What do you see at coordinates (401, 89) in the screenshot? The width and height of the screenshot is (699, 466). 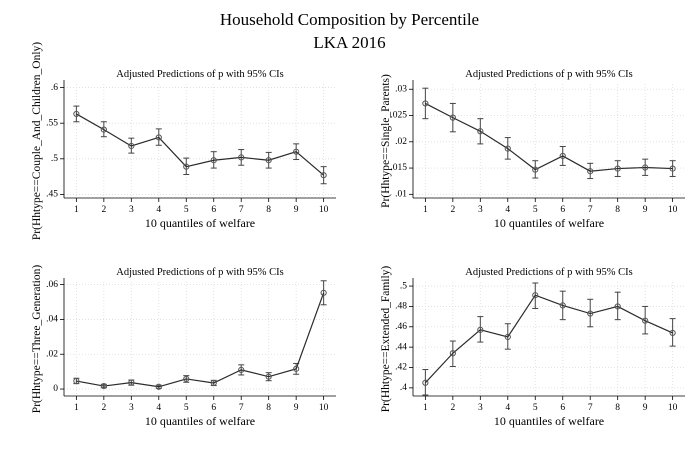 I see `y-tick-label: .03` at bounding box center [401, 89].